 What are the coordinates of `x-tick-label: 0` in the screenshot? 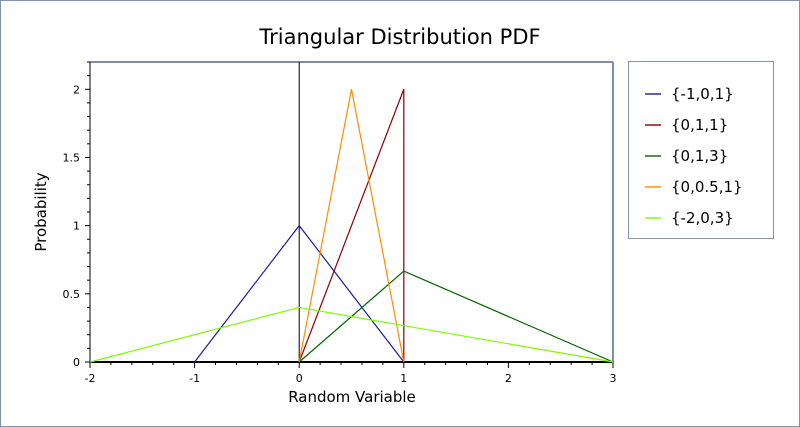 It's located at (299, 378).